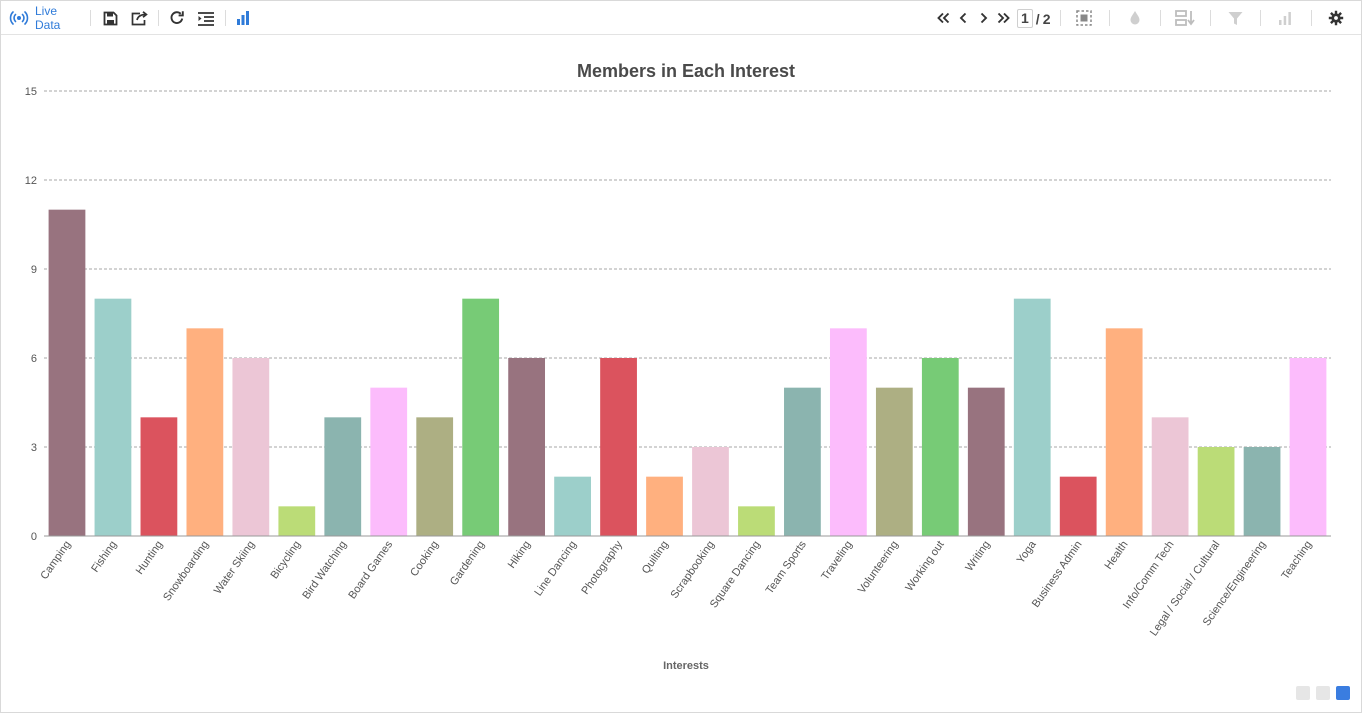  I want to click on x-tick-label: Gardening, so click(467, 563).